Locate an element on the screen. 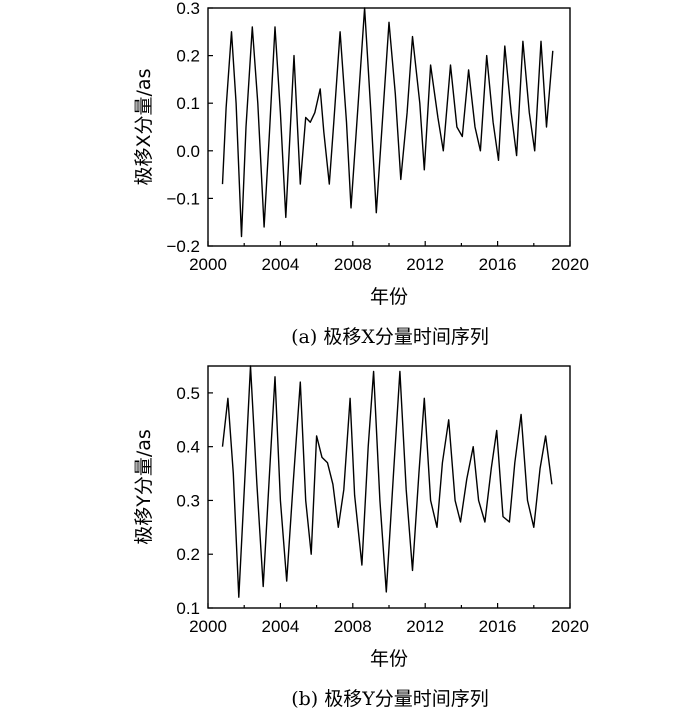 This screenshot has height=718, width=700. y-tick-label: 0.0 is located at coordinates (188, 151).